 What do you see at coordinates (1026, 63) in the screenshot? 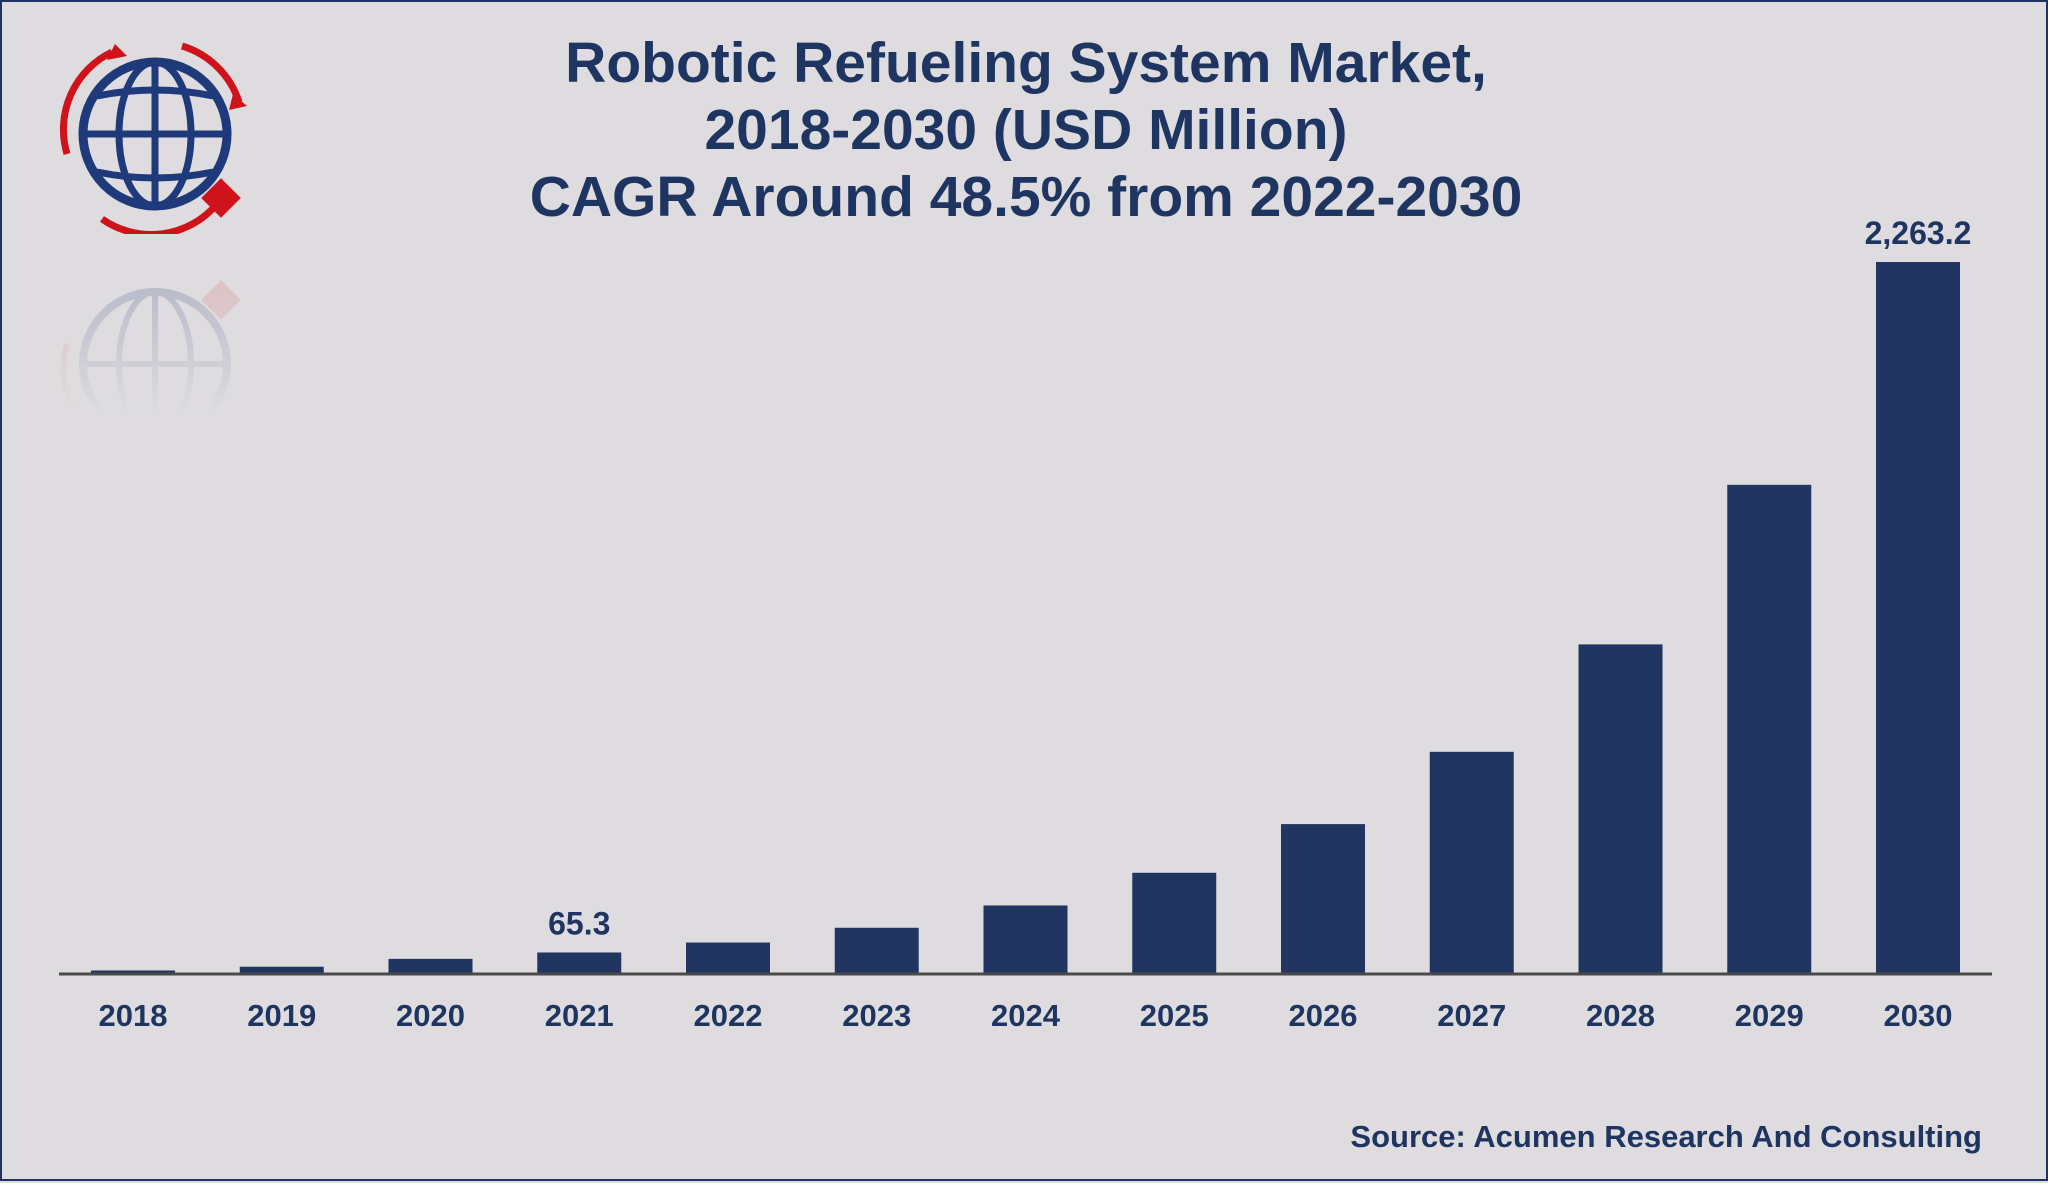
I see `title-line-1: Robotic Refueling System Market,` at bounding box center [1026, 63].